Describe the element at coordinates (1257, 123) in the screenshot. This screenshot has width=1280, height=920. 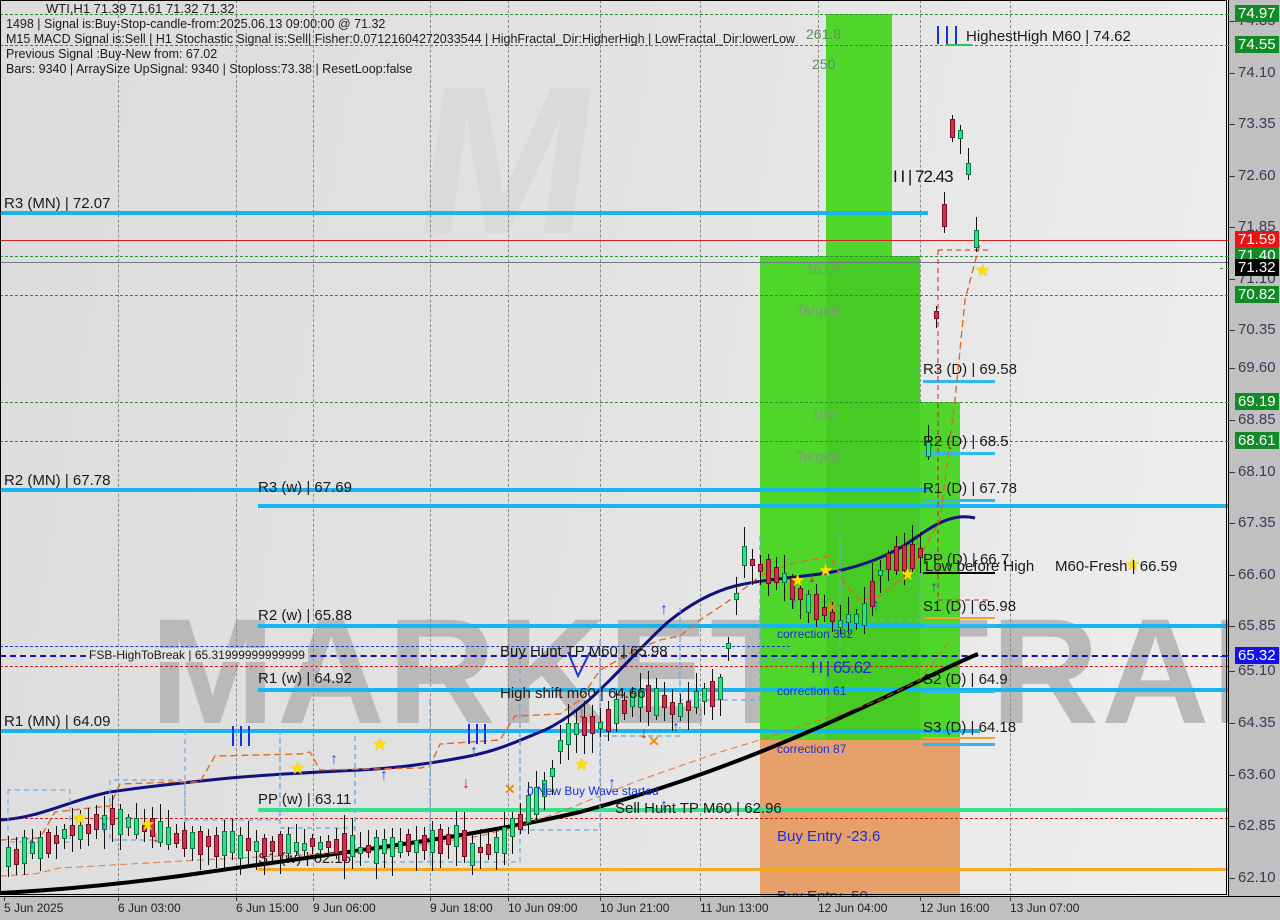
I see `price-tick-label: 73.35` at that location.